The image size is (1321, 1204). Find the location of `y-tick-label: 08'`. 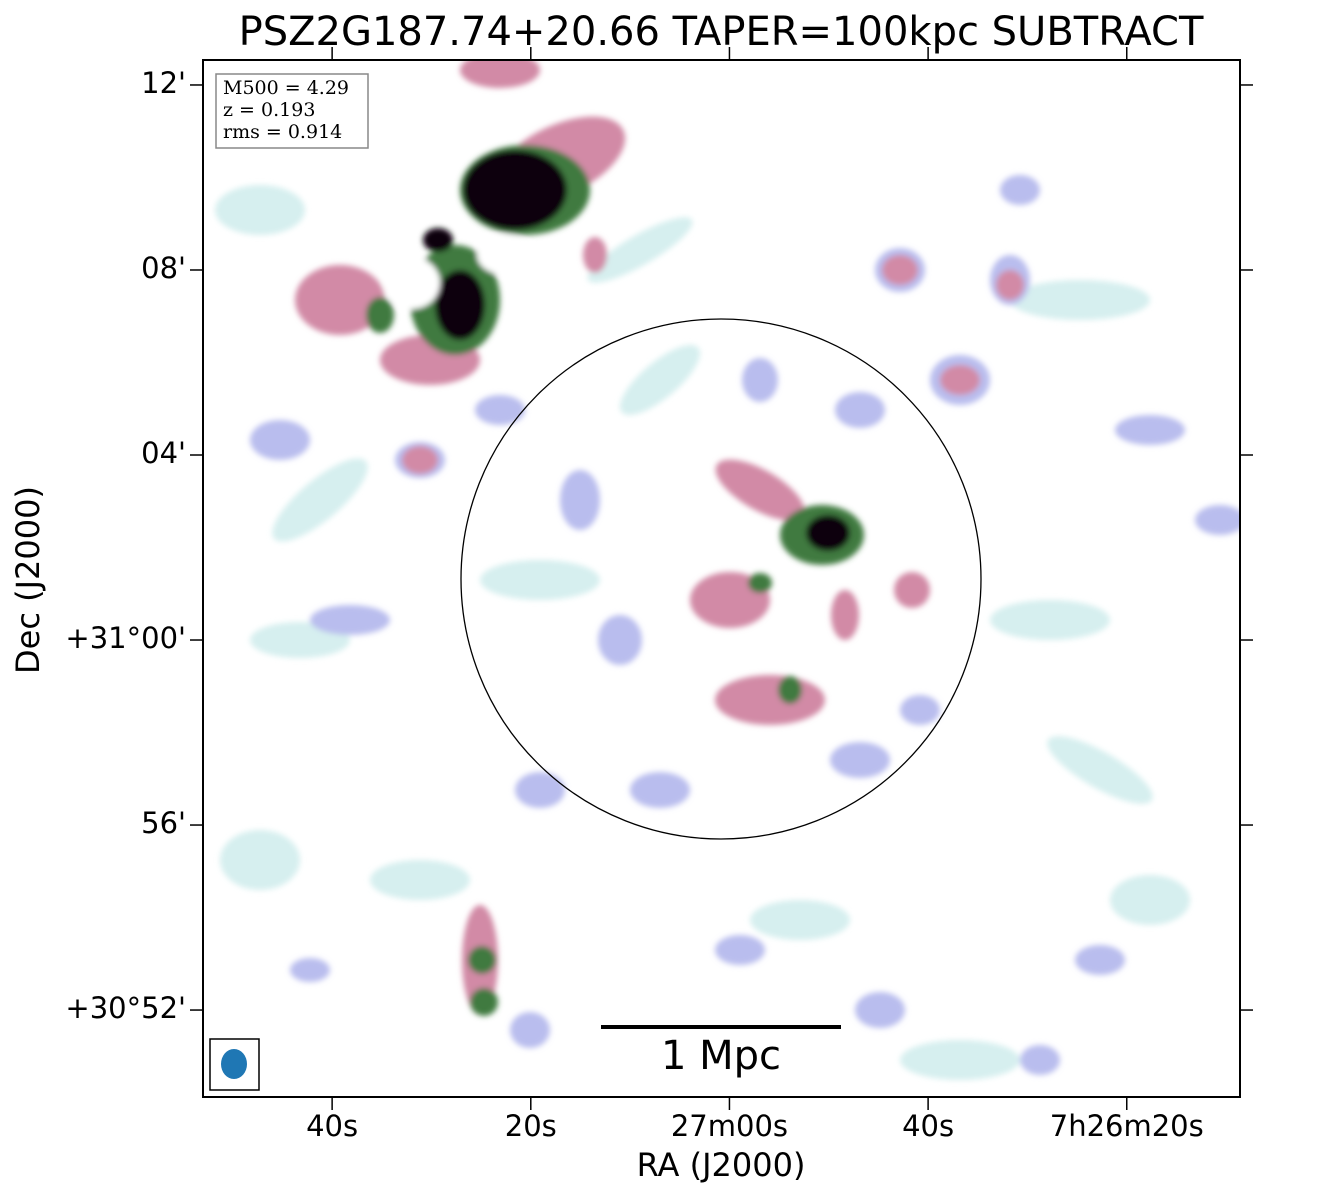

y-tick-label: 08' is located at coordinates (163, 268).